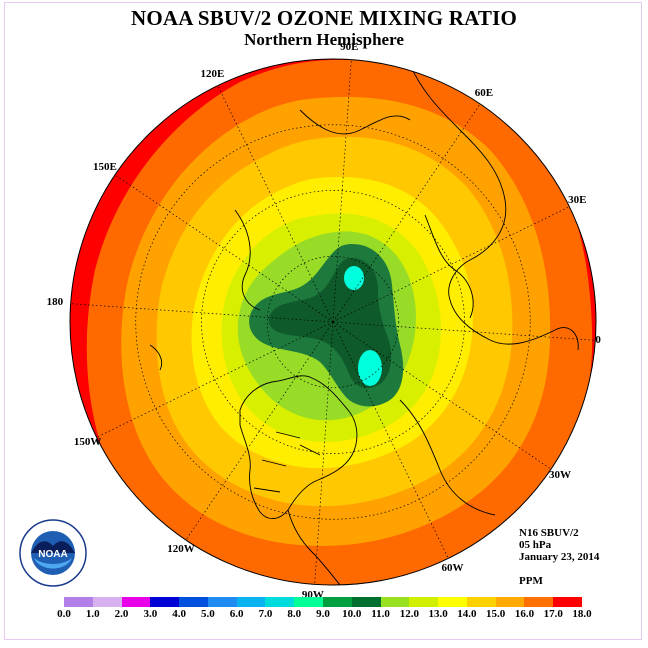 Image resolution: width=648 pixels, height=648 pixels. I want to click on latitude-circle, so click(333, 322).